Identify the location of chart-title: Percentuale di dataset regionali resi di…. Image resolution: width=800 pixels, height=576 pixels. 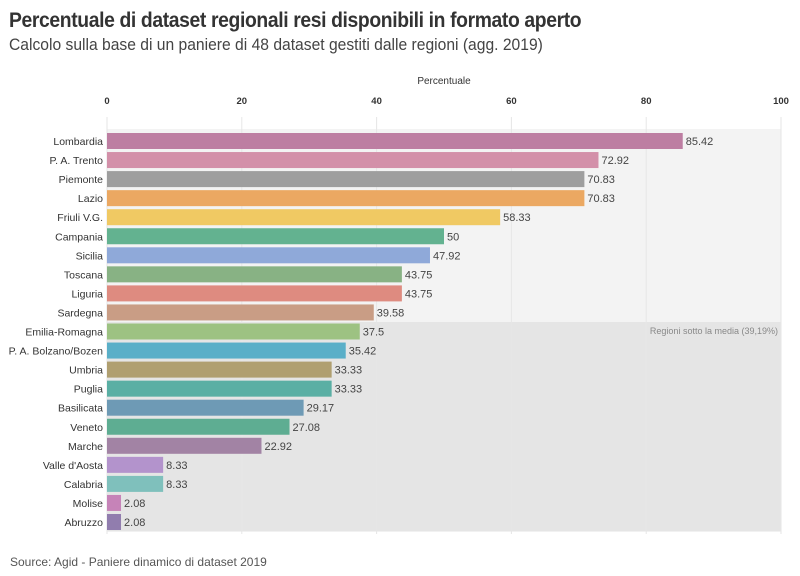
(295, 20).